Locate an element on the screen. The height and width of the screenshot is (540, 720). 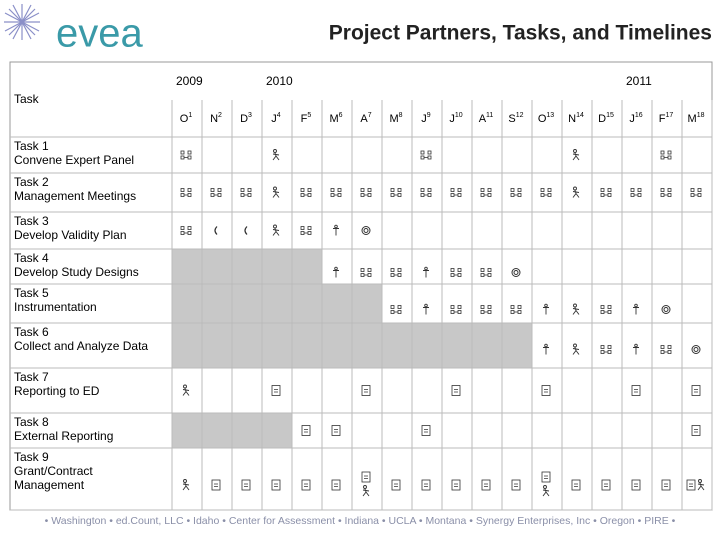
month-number: 6 is located at coordinates (341, 115).